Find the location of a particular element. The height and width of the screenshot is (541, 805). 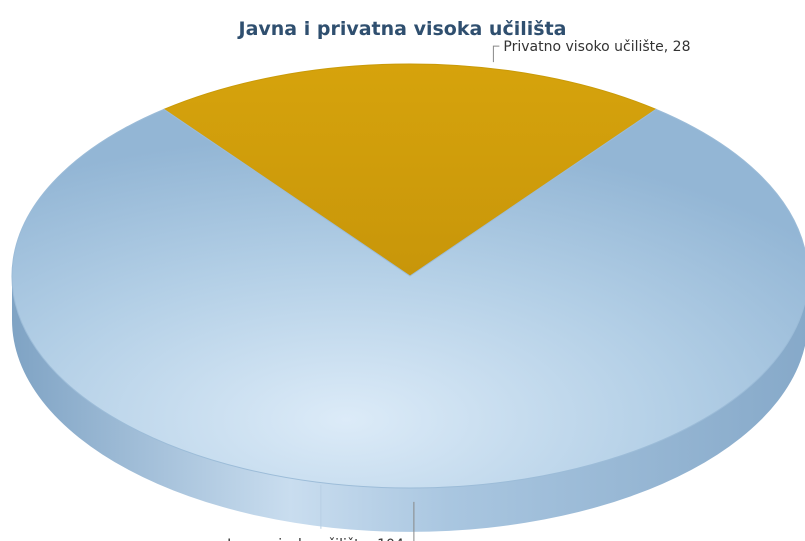

leader-line-javno is located at coordinates (414, 521).